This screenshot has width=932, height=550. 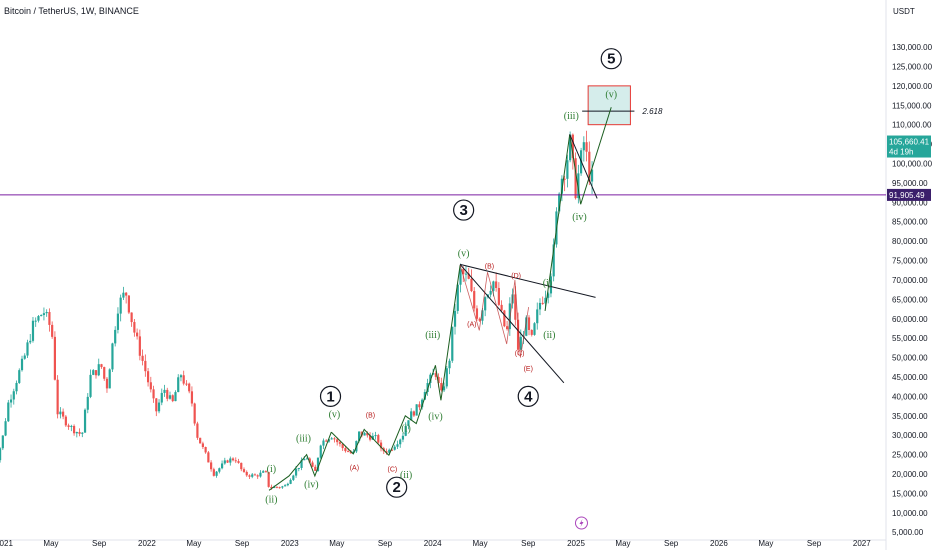 I want to click on y-tick-label: 100,000.00, so click(x=912, y=163).